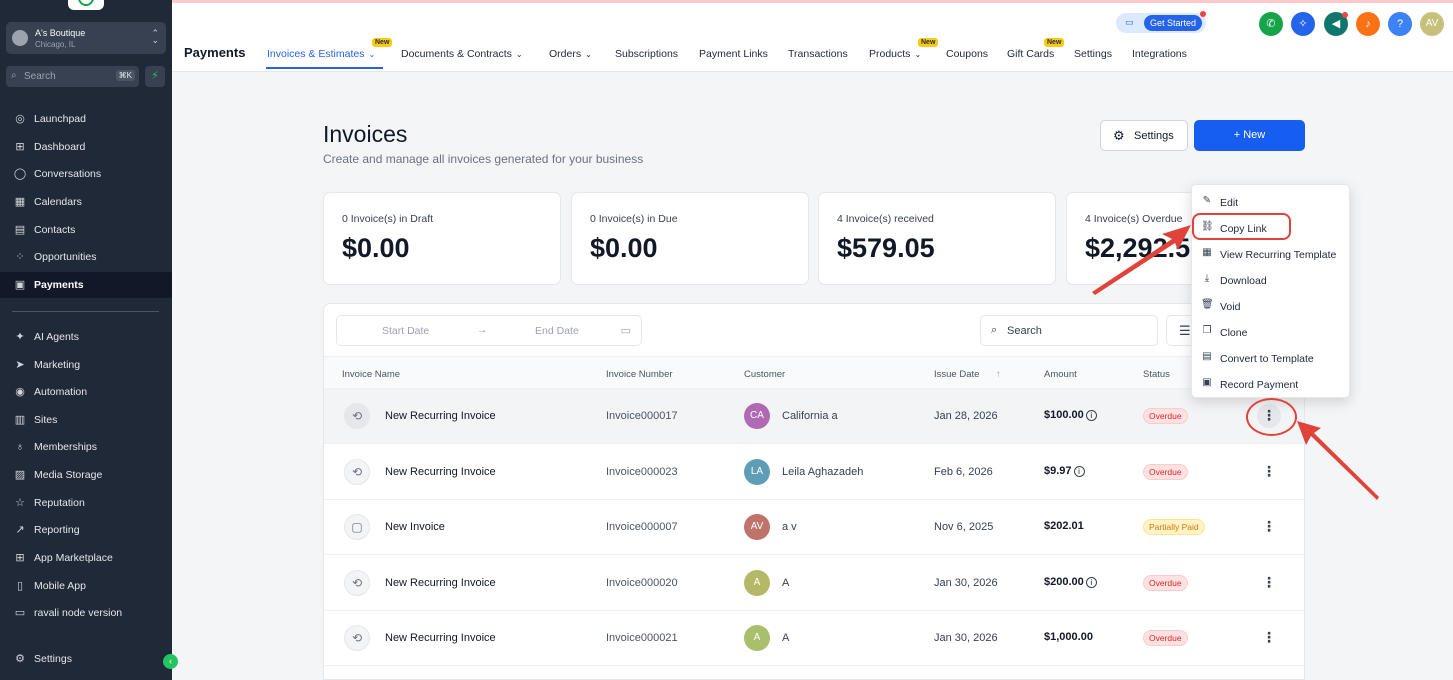 The image size is (1453, 680). I want to click on tab-orders: Orders ⌄, so click(570, 54).